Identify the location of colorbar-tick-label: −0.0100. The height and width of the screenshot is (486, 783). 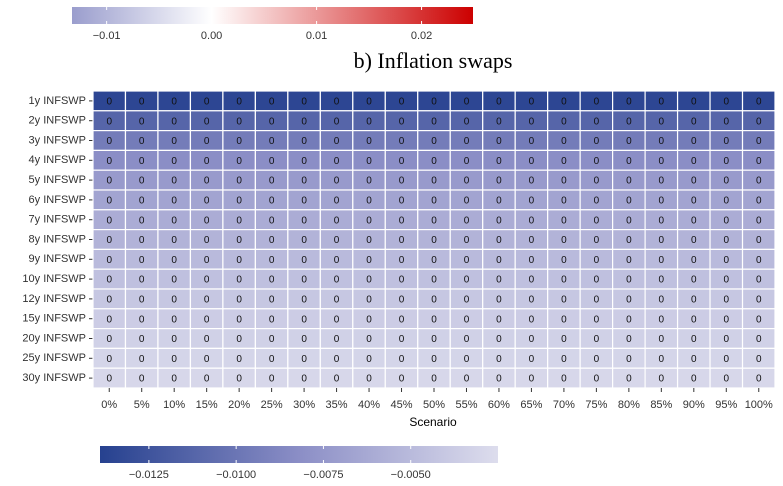
(236, 475).